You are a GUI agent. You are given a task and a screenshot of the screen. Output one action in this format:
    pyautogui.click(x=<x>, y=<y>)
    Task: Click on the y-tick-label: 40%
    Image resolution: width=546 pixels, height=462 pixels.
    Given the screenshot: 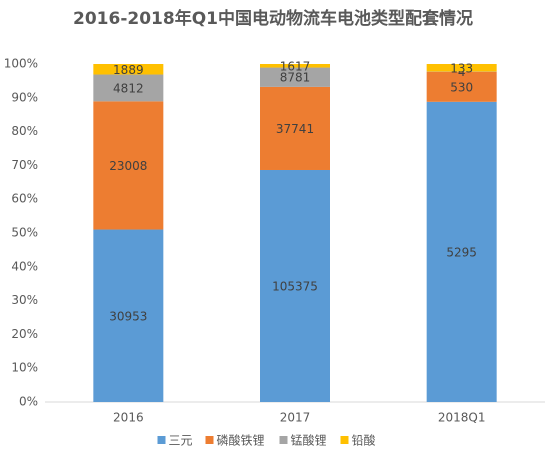 What is the action you would take?
    pyautogui.click(x=24, y=266)
    